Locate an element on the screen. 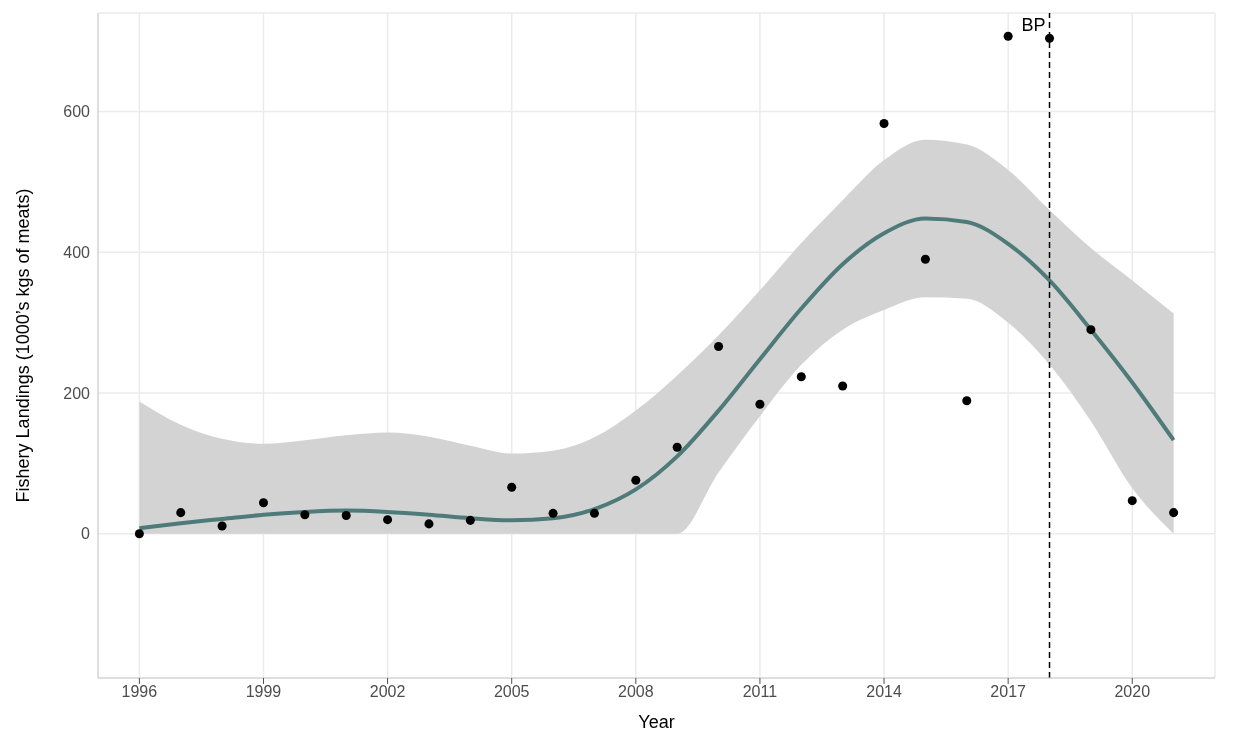 This screenshot has width=1233, height=746. x-tick-label: 1999 is located at coordinates (263, 692).